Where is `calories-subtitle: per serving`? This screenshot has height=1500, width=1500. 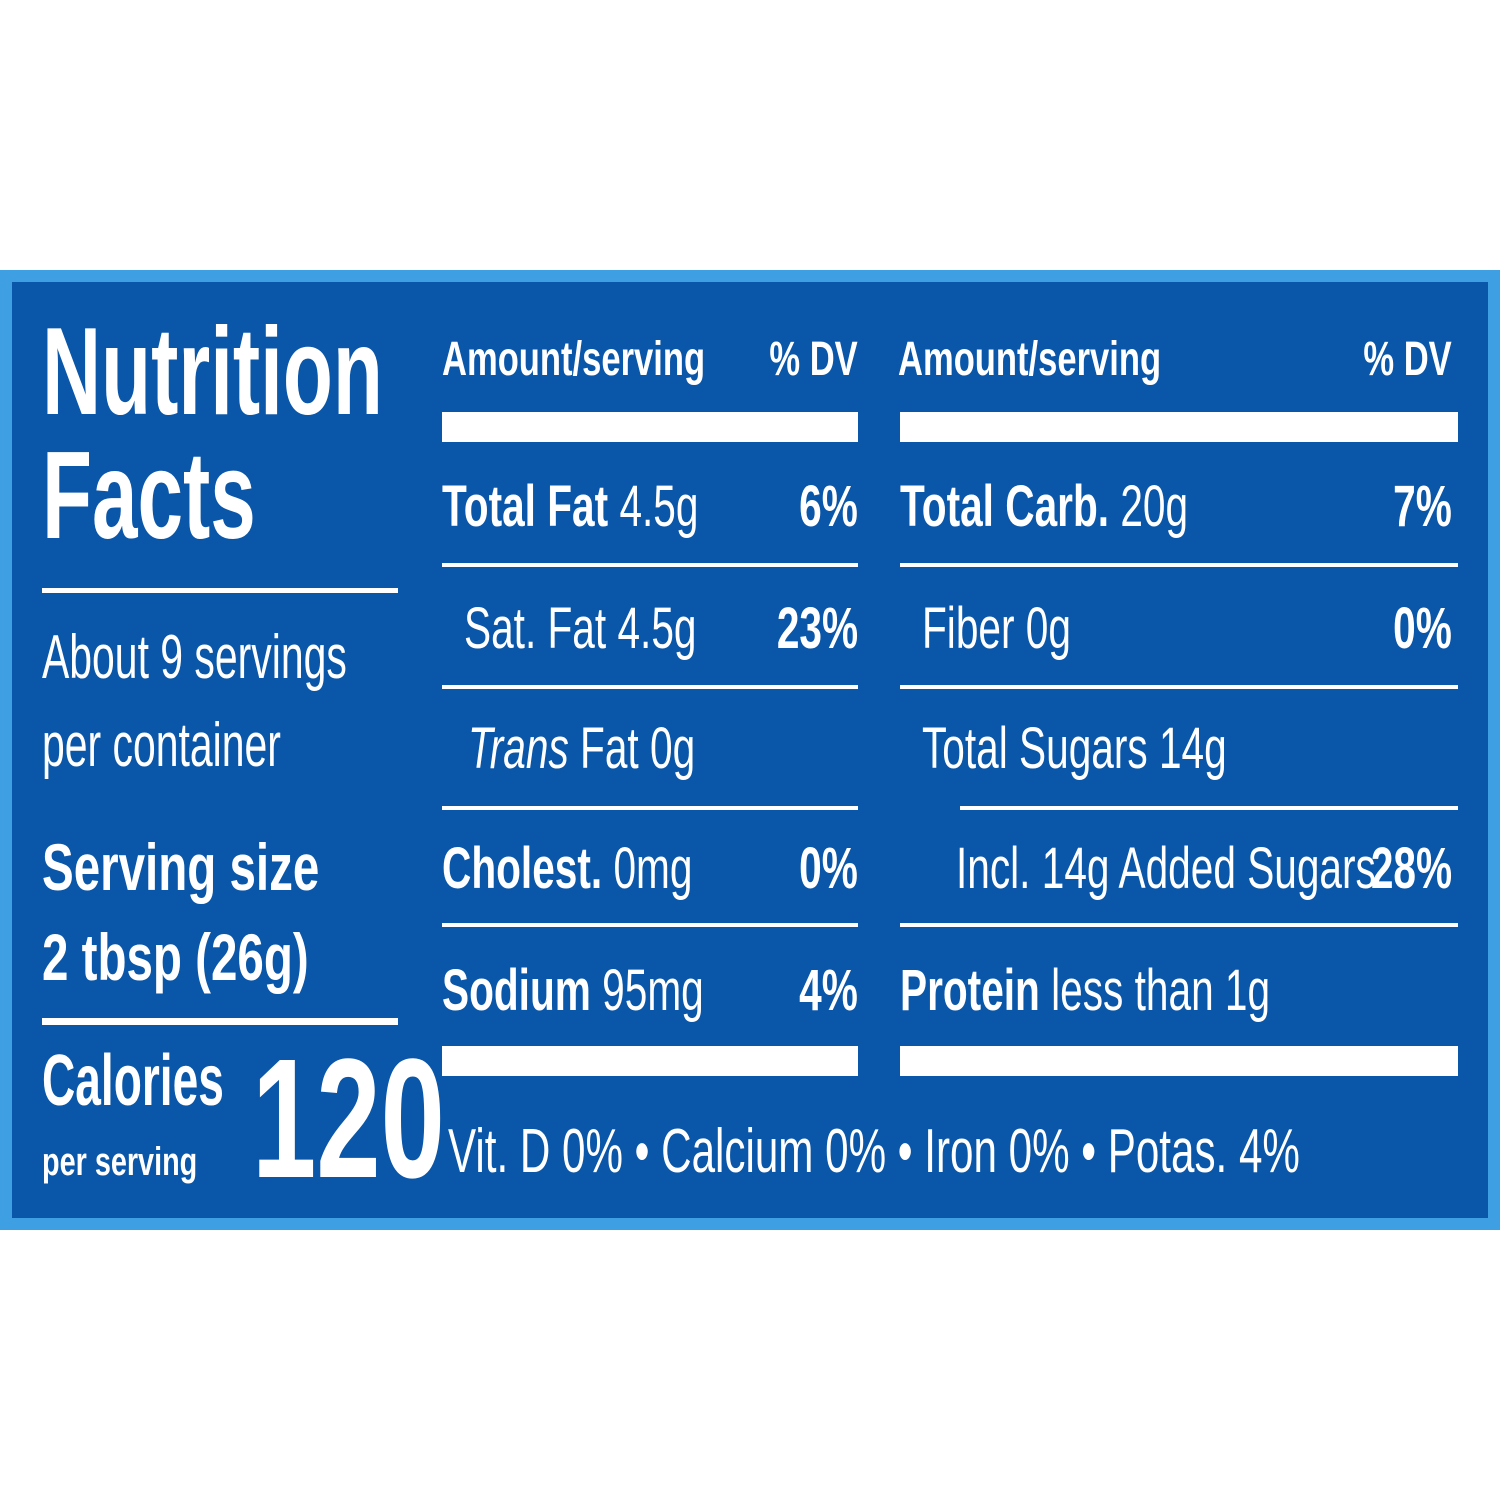
calories-subtitle: per serving is located at coordinates (120, 1162).